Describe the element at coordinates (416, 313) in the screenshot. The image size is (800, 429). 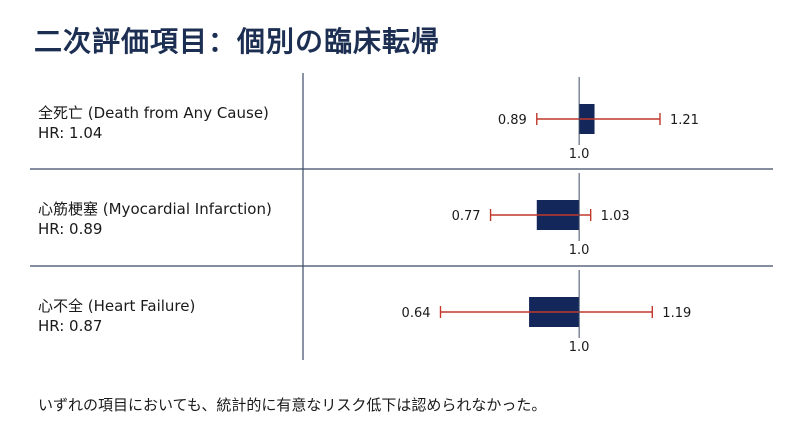
I see `ci-low-label: 0.64` at that location.